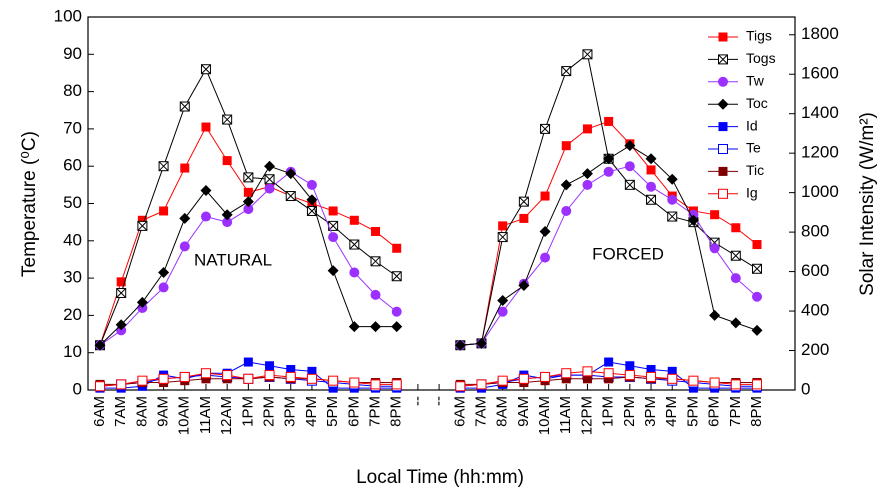  What do you see at coordinates (671, 411) in the screenshot?
I see `x-tick-label: 4PM` at bounding box center [671, 411].